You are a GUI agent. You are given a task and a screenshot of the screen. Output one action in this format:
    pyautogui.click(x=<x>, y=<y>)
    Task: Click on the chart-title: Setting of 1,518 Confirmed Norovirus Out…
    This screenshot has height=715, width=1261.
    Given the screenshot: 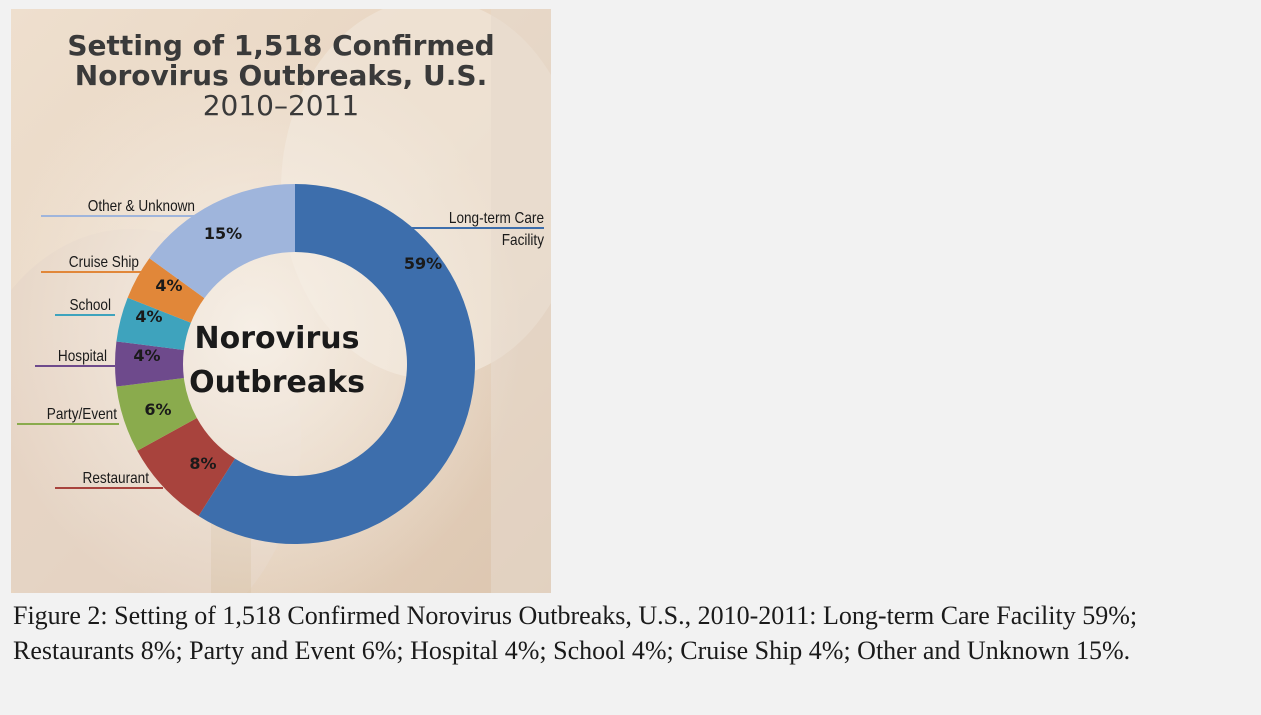 What is the action you would take?
    pyautogui.click(x=281, y=76)
    